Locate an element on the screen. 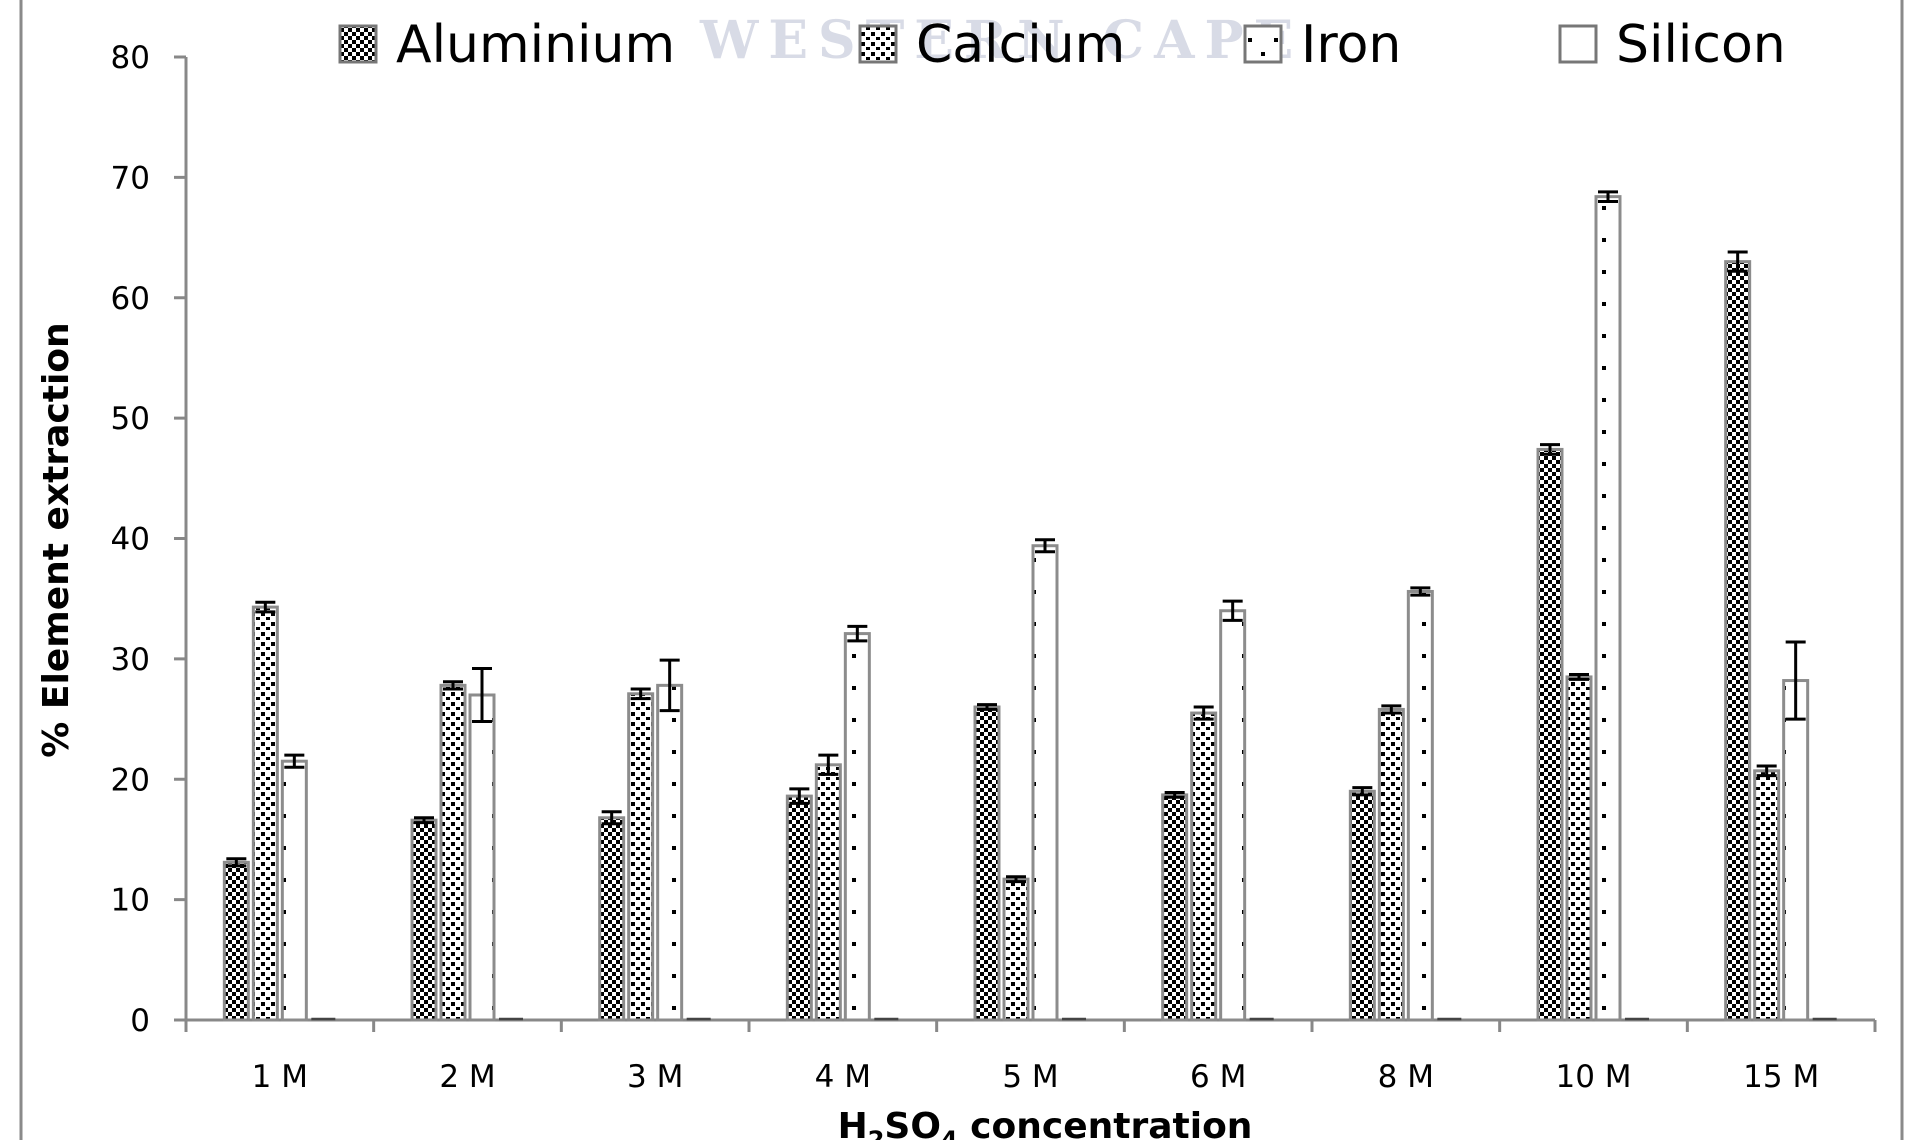 The height and width of the screenshot is (1140, 1930). y-tick-label: 20 is located at coordinates (130, 780).